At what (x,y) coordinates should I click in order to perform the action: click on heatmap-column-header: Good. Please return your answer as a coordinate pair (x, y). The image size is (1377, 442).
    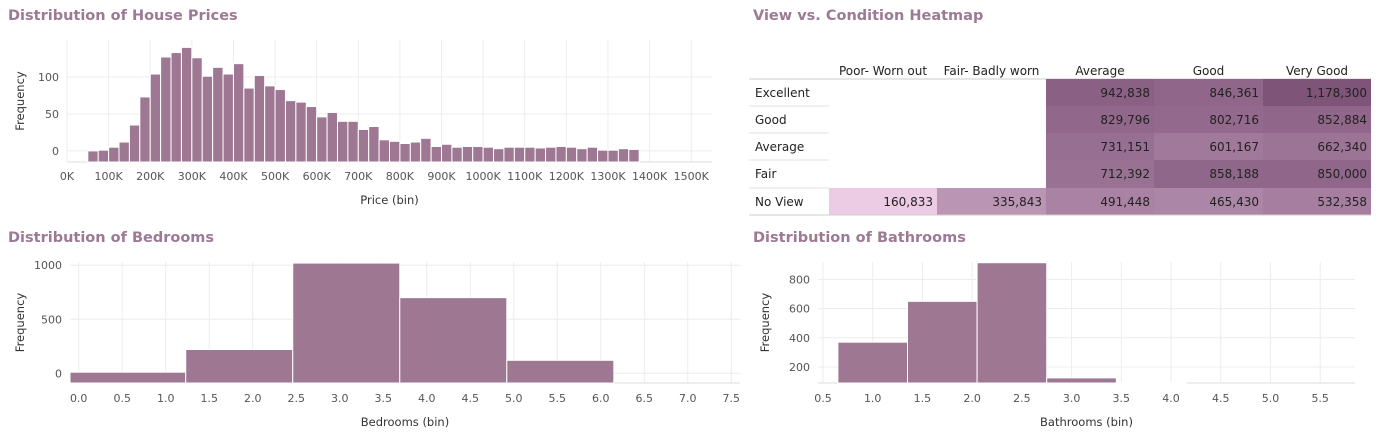
    Looking at the image, I should click on (1209, 71).